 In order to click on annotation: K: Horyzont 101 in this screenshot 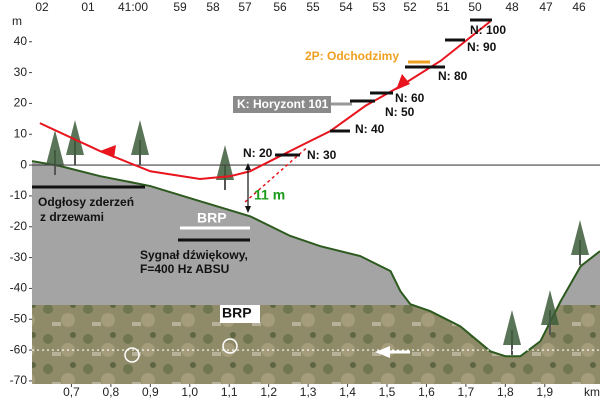, I will do `click(283, 104)`.